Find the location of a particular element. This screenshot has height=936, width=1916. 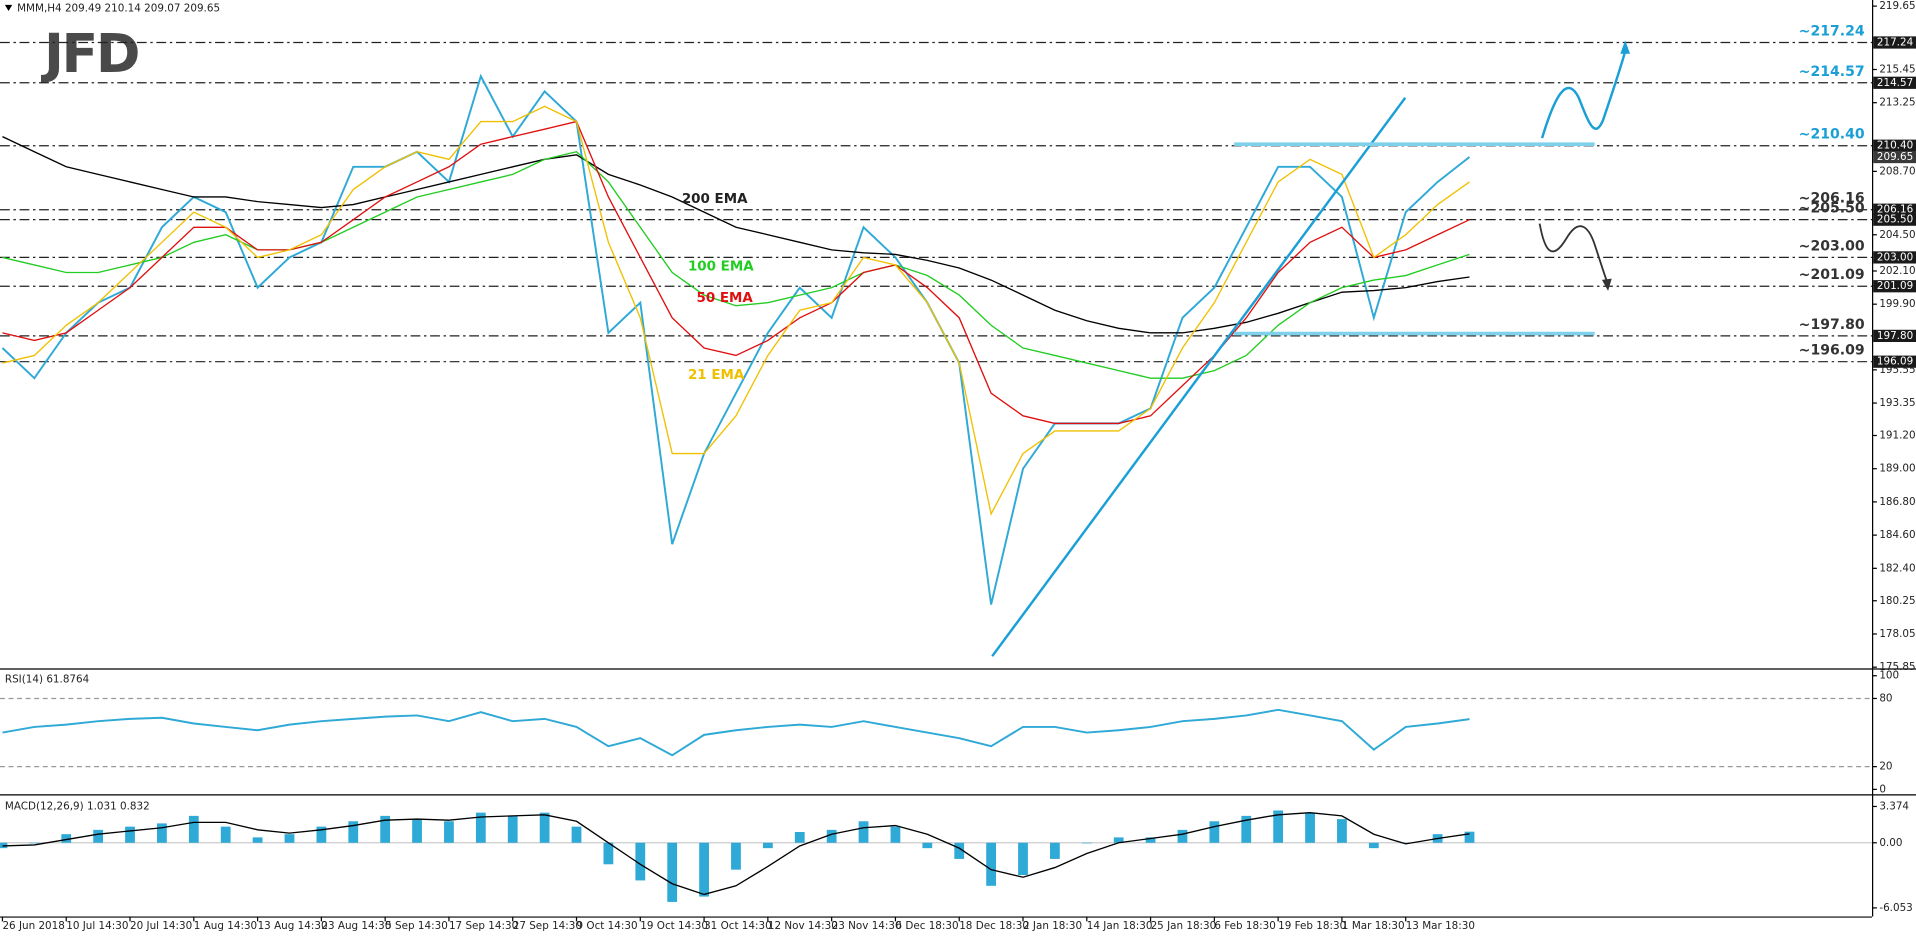

ema-label: 200 EMA is located at coordinates (715, 199).